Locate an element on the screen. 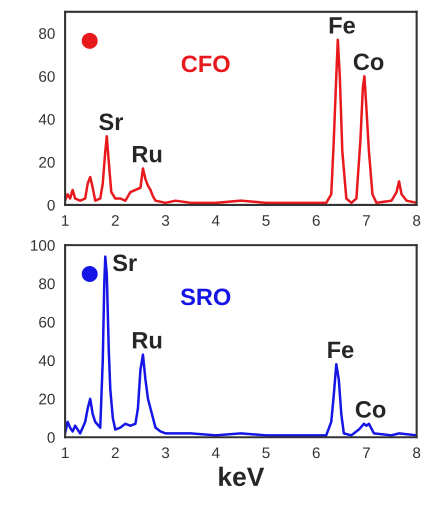 The image size is (434, 515). x-axis-title: keV is located at coordinates (241, 476).